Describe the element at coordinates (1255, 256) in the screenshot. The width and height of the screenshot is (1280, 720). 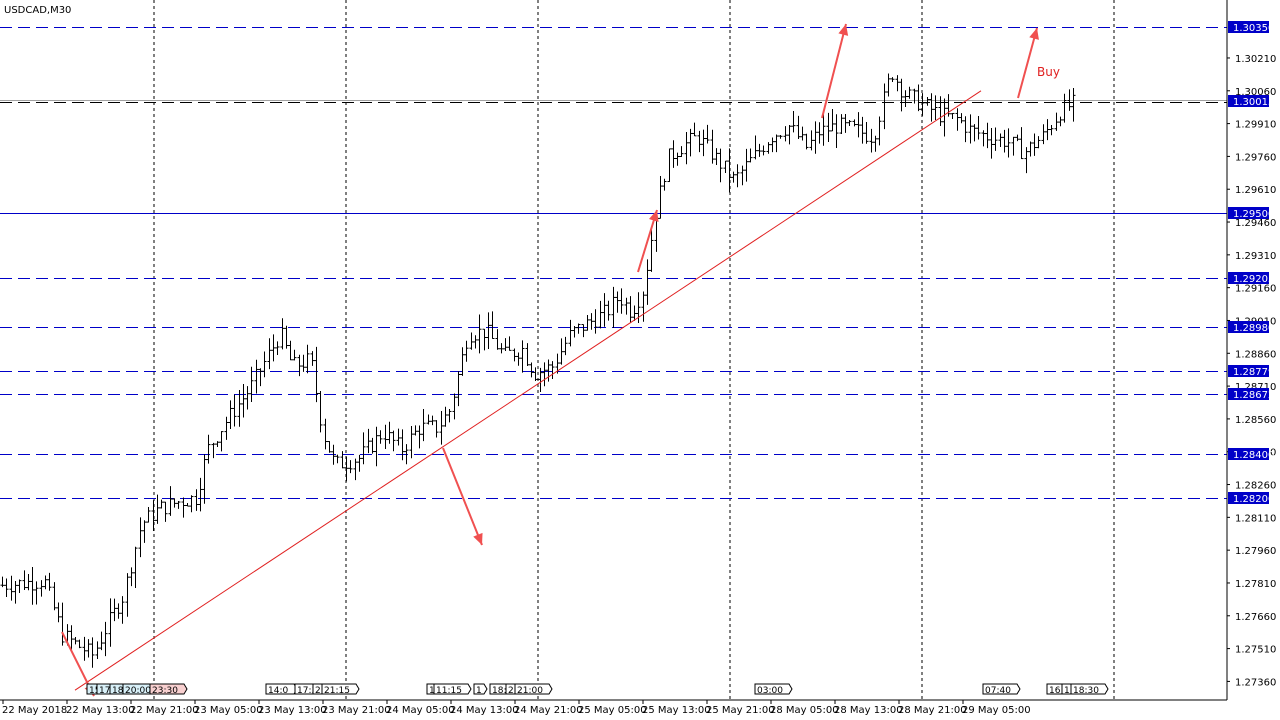
I see `price-tick-label: 1.29310` at that location.